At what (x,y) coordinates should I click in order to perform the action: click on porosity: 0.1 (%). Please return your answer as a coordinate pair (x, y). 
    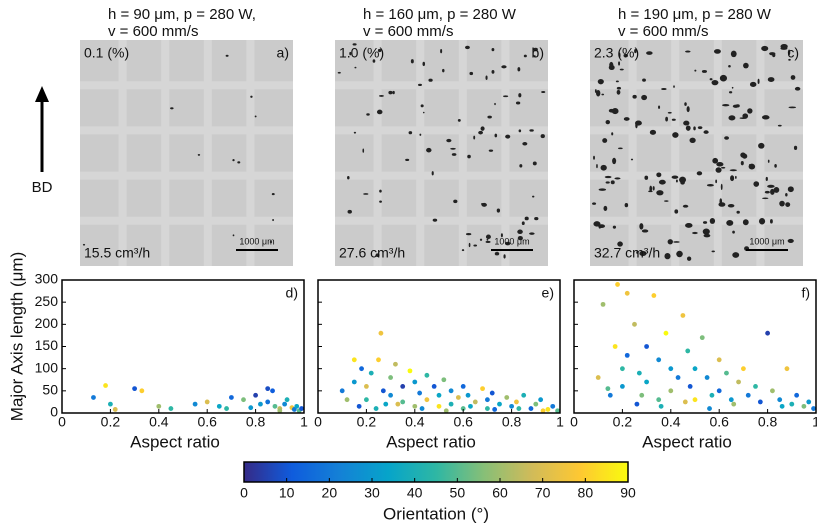
    Looking at the image, I should click on (106, 53).